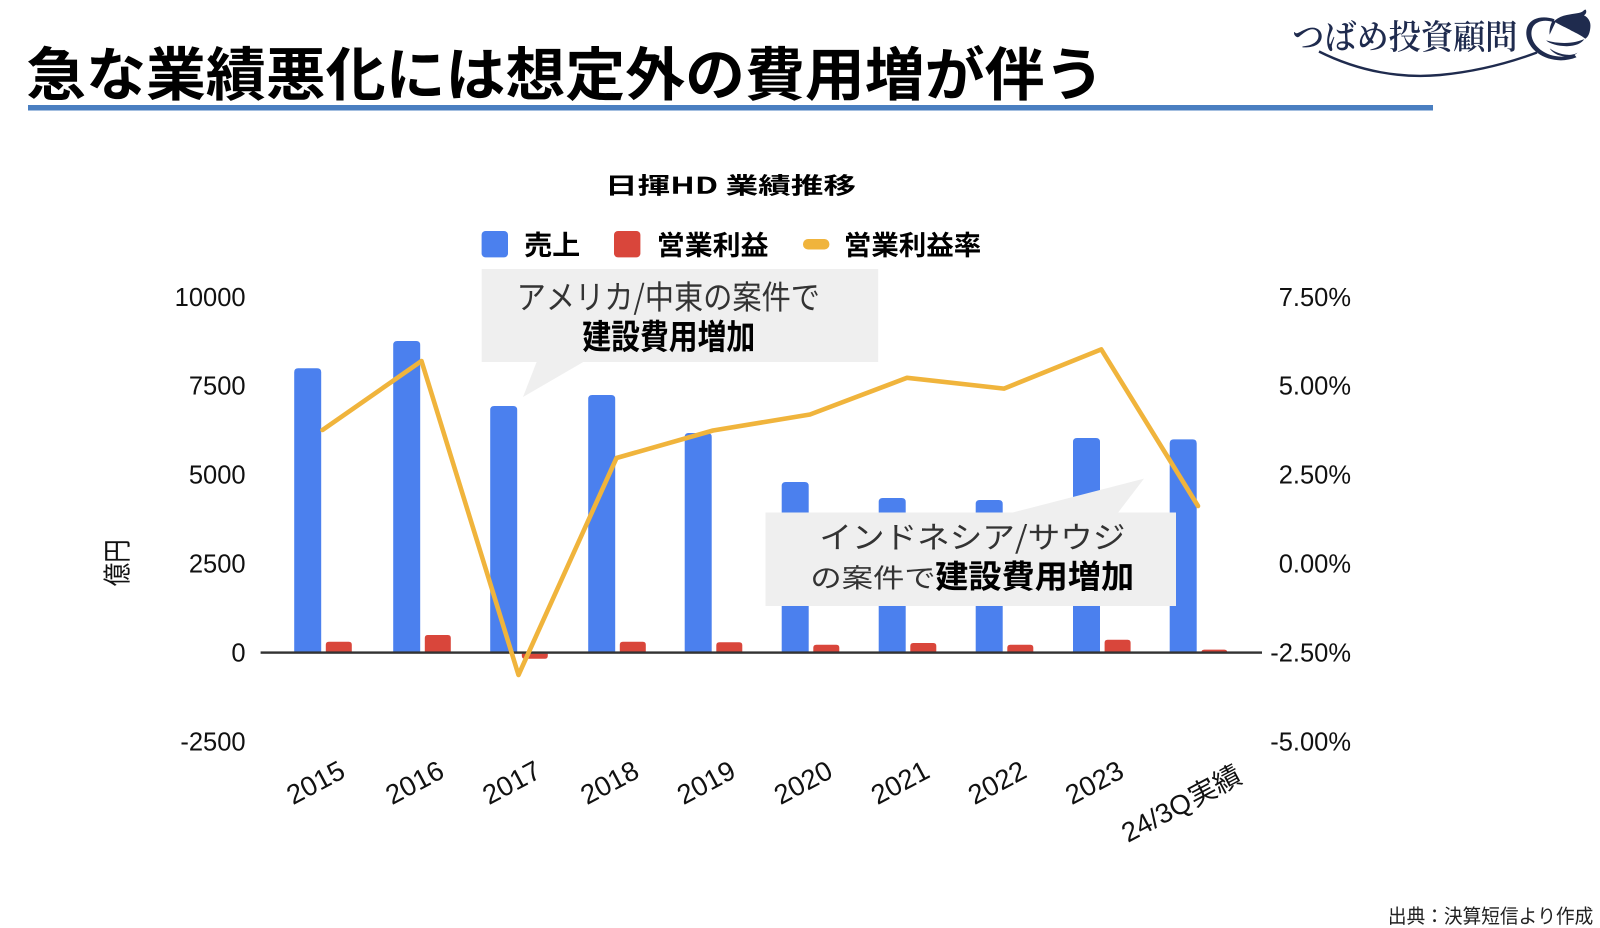 The width and height of the screenshot is (1600, 928). I want to click on svg-text: 5000, so click(217, 476).